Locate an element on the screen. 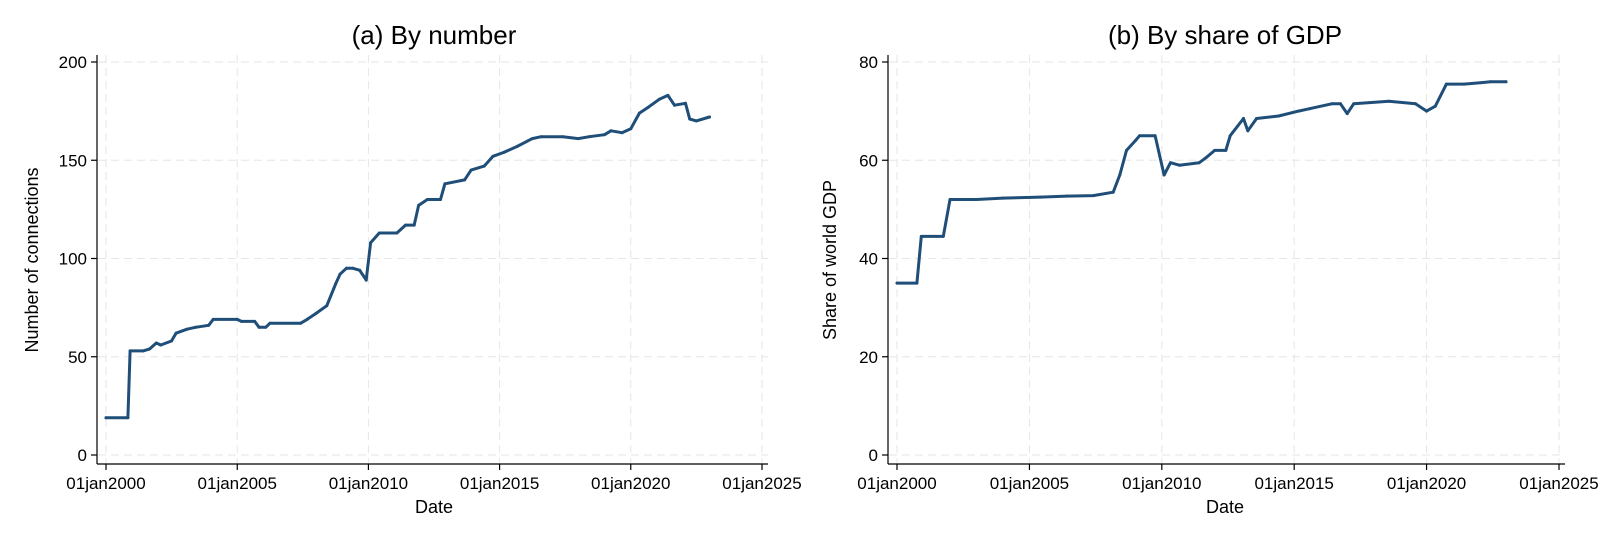 The height and width of the screenshot is (540, 1620). y-tick-label: 0 is located at coordinates (82, 455).